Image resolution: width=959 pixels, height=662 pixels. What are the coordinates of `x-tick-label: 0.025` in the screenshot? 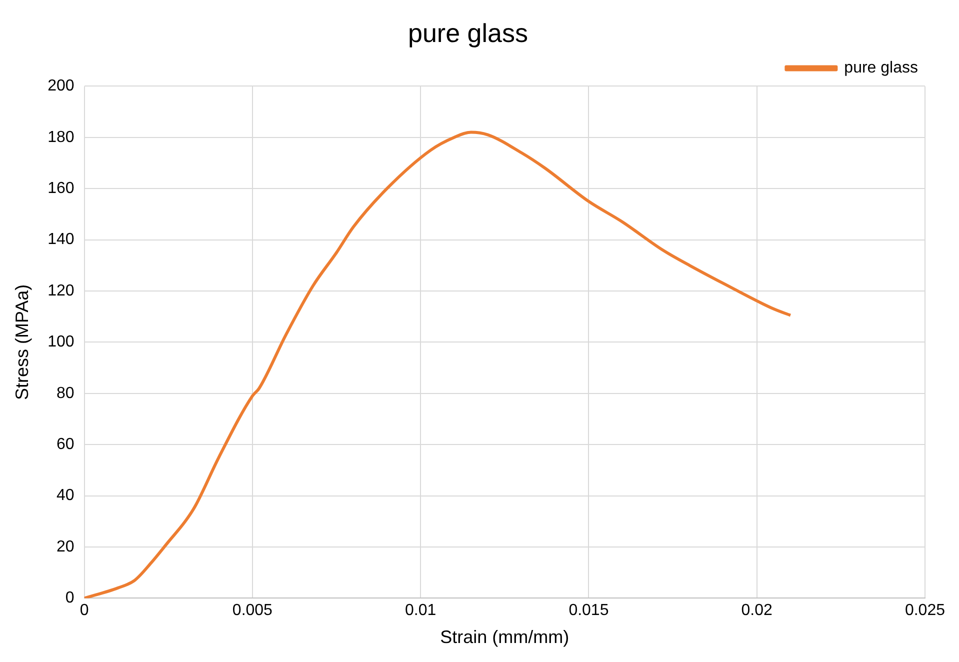 It's located at (925, 611).